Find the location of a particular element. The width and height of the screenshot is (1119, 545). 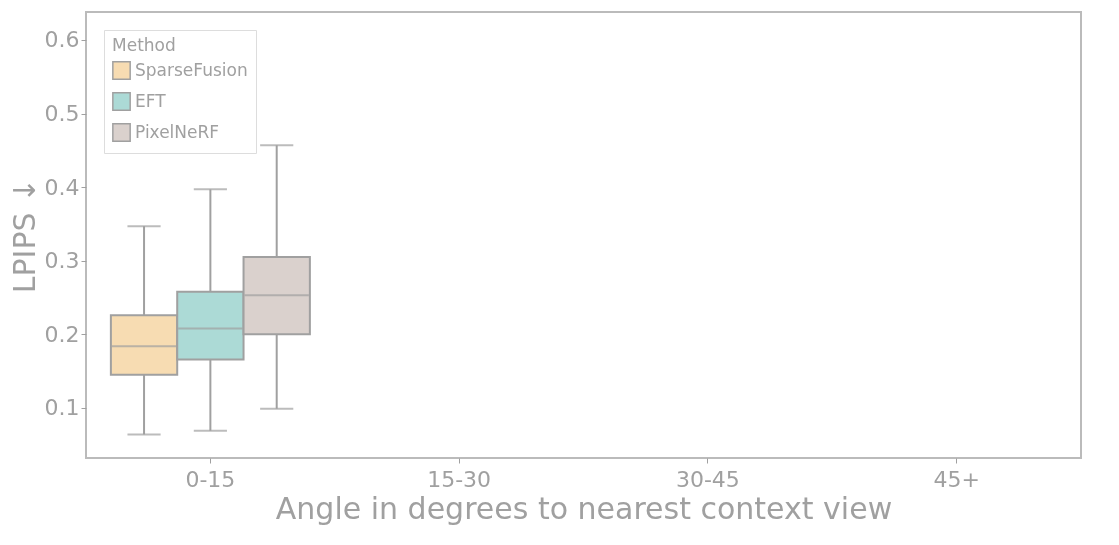

y-tick-label: 0.6 is located at coordinates (62, 40).